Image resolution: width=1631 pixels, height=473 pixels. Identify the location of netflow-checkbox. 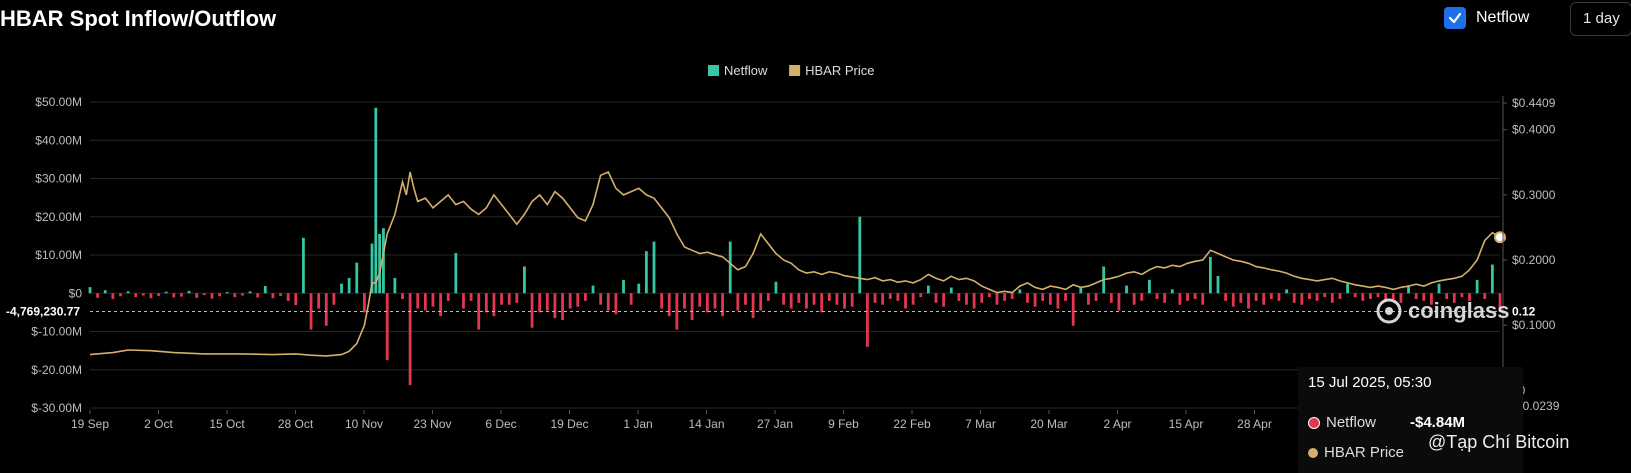
(1455, 18).